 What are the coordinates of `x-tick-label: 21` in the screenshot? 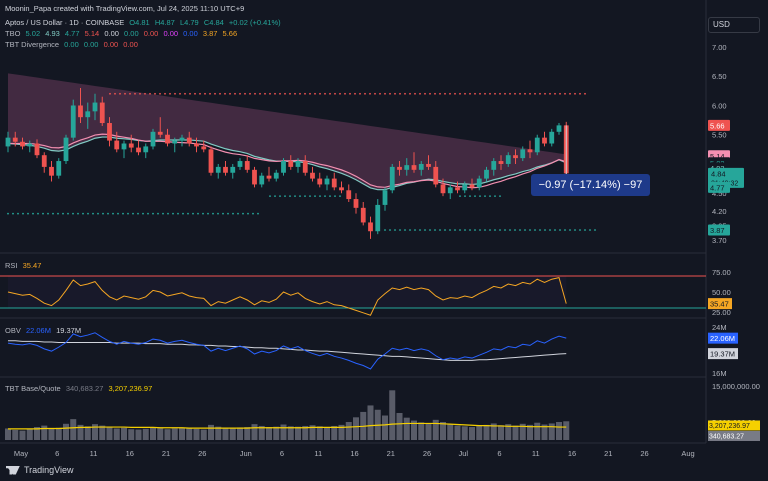 It's located at (391, 453).